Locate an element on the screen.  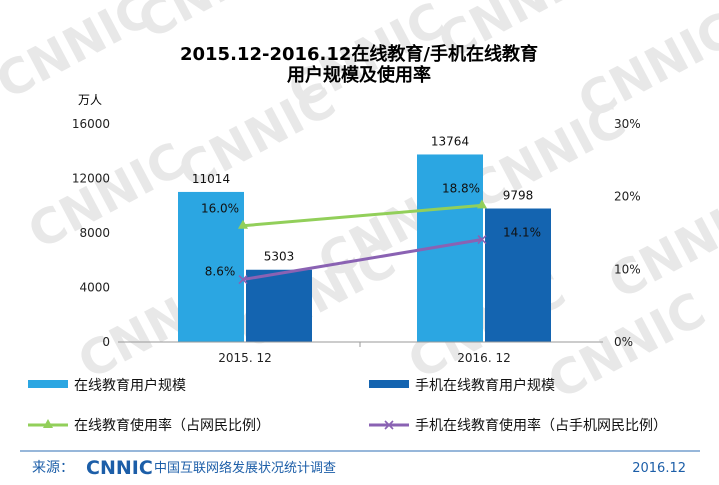
legend-item-mobile-edu-users: 手机在线教育用户规模 is located at coordinates (462, 385).